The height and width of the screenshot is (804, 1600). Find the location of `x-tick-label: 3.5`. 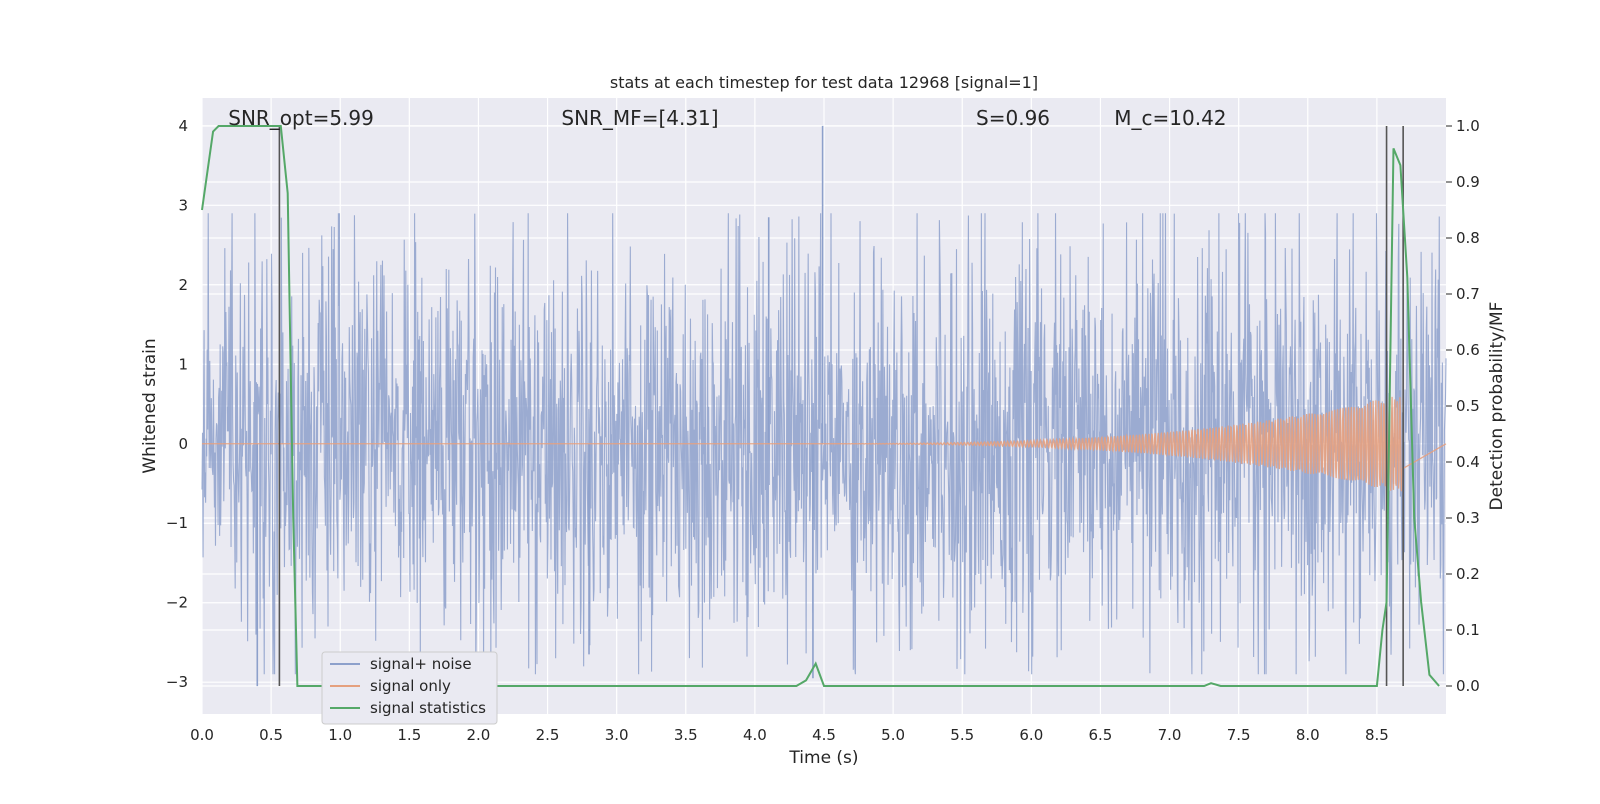

x-tick-label: 3.5 is located at coordinates (686, 735).